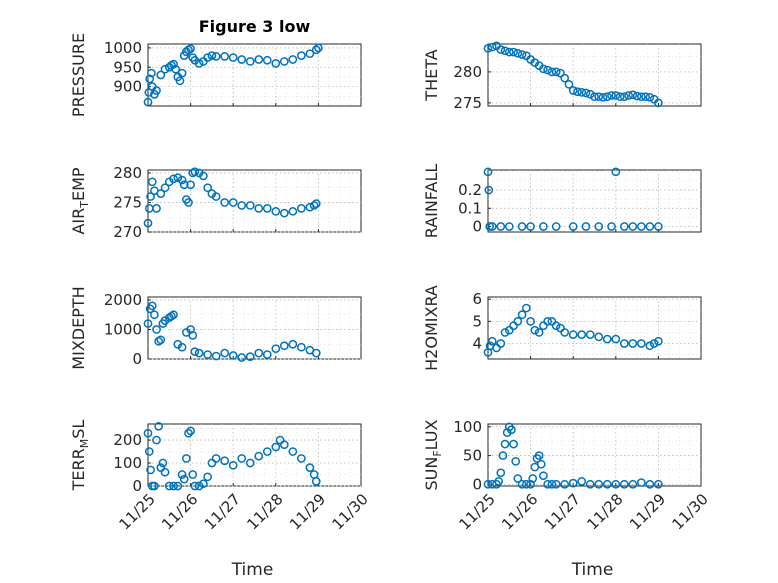  What do you see at coordinates (470, 208) in the screenshot?
I see `y-tick-label: 0.1` at bounding box center [470, 208].